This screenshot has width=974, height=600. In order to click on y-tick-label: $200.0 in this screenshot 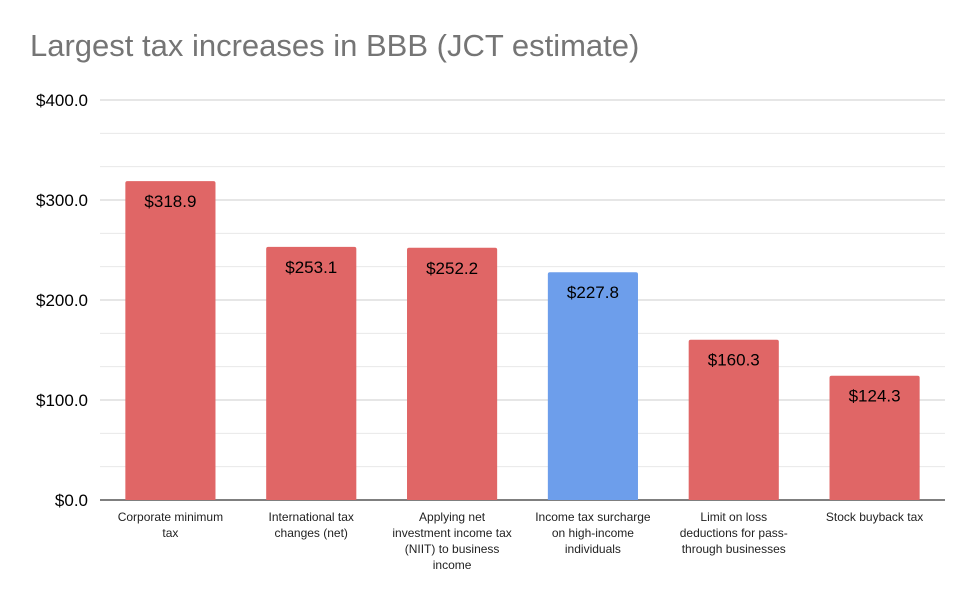, I will do `click(62, 300)`.